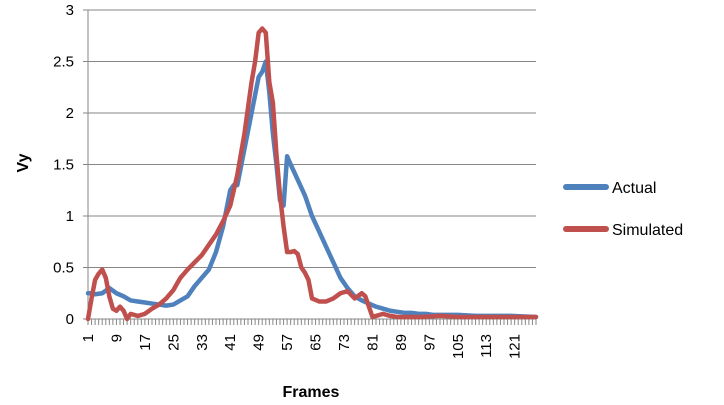  I want to click on y-tick-label: 1, so click(70, 216).